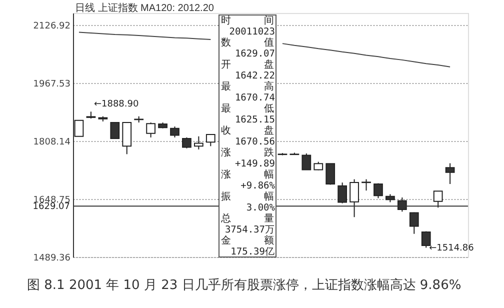  Describe the element at coordinates (255, 164) in the screenshot. I see `annotation: +149.89` at that location.